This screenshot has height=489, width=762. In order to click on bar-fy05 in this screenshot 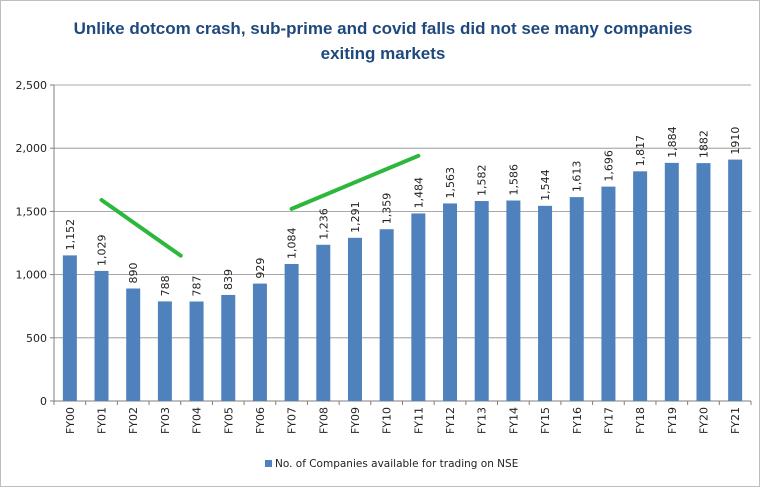, I will do `click(228, 347)`.